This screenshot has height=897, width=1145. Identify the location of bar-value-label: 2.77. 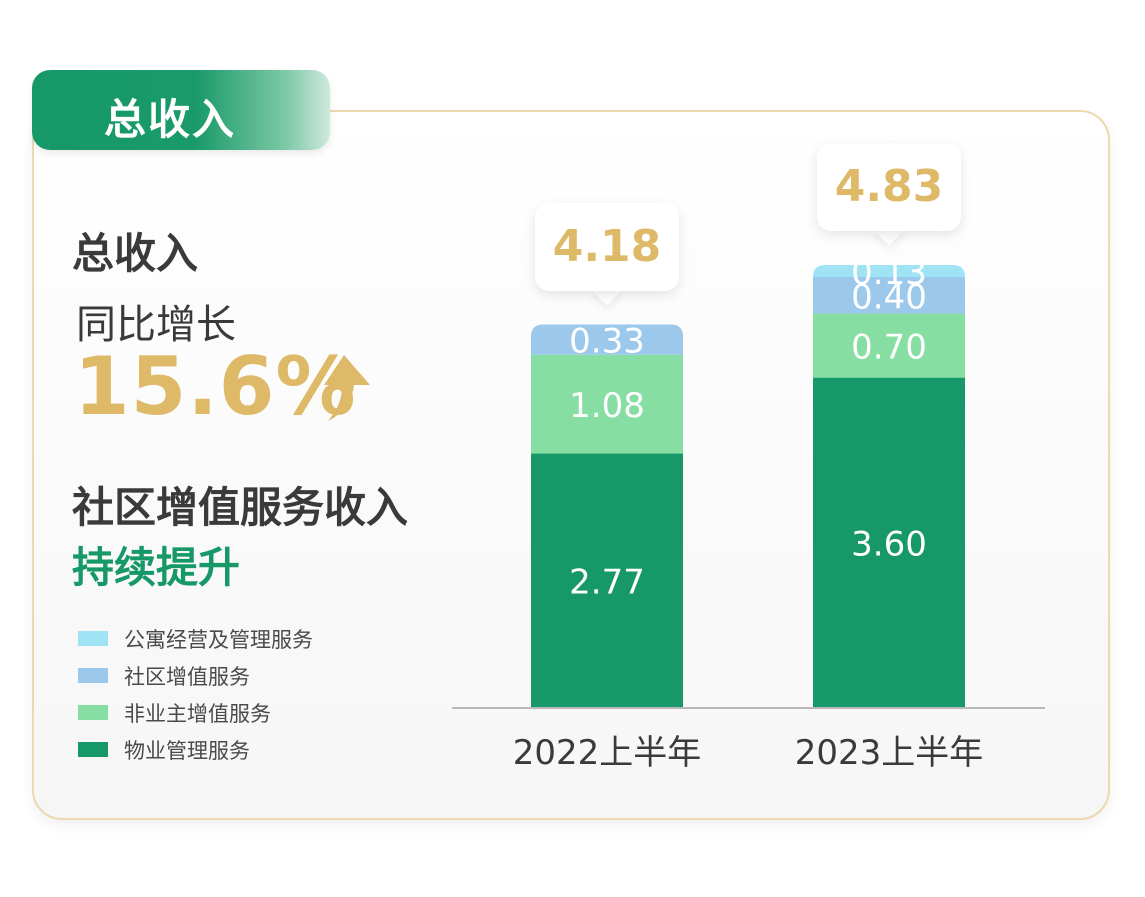
(607, 582).